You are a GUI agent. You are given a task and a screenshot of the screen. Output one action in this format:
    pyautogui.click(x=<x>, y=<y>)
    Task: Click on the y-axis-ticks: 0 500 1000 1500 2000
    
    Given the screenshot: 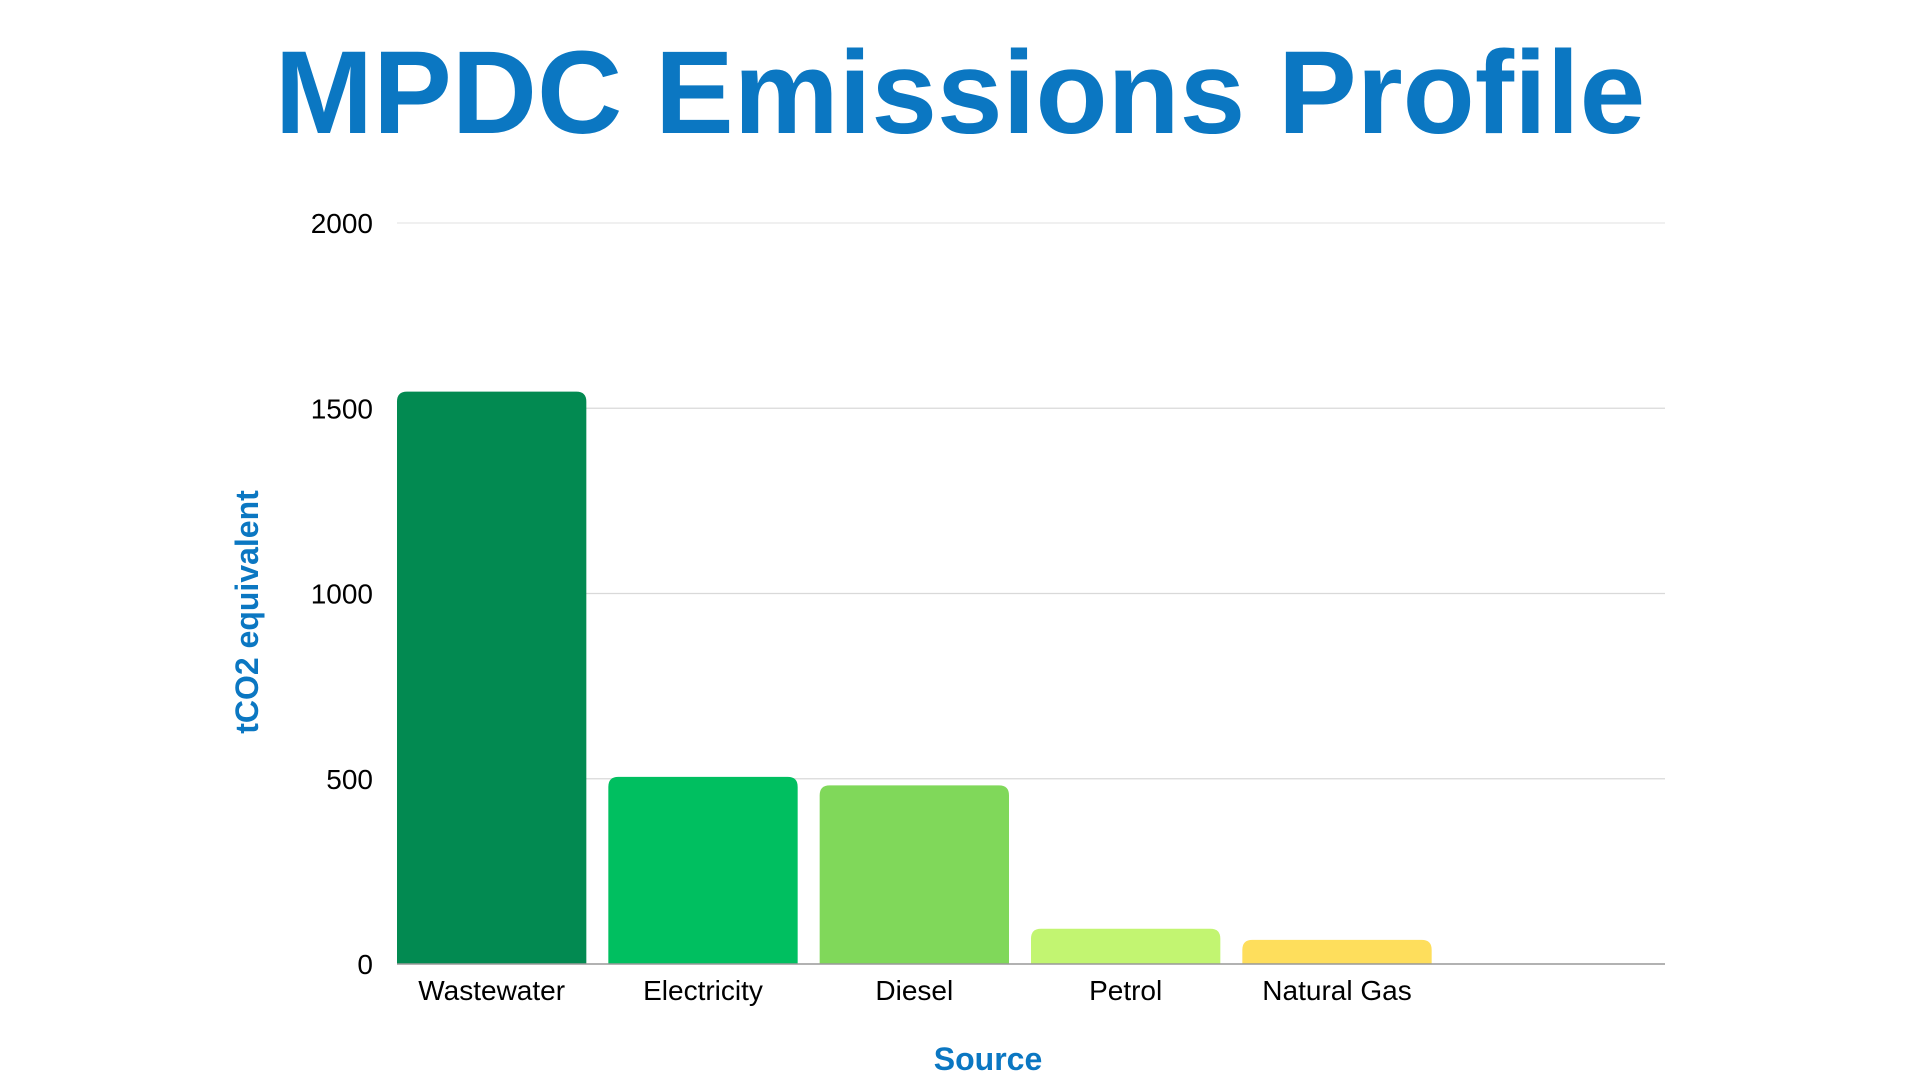 What is the action you would take?
    pyautogui.click(x=342, y=594)
    